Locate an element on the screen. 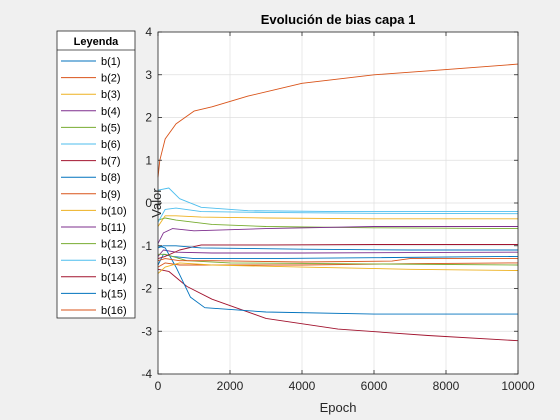 The width and height of the screenshot is (560, 420). legend-entry: b(11) is located at coordinates (93, 228).